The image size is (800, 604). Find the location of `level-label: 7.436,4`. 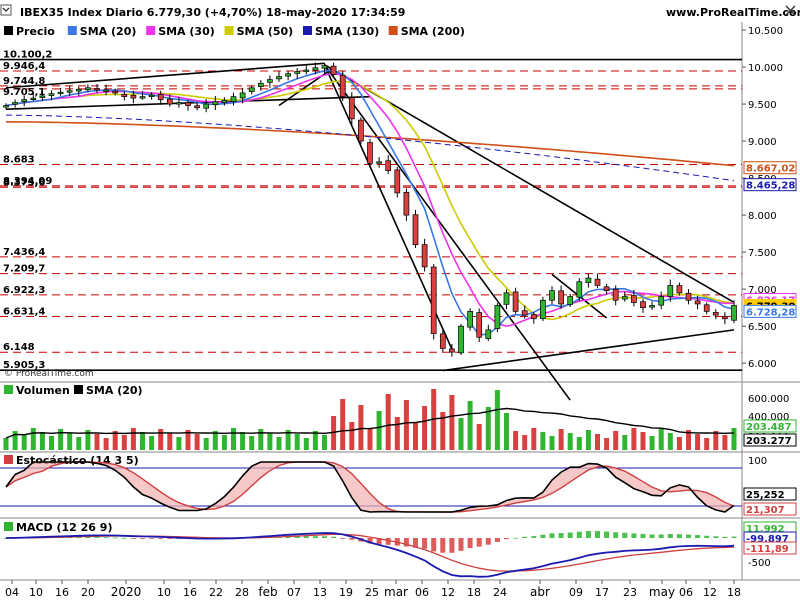

level-label: 7.436,4 is located at coordinates (24, 252).